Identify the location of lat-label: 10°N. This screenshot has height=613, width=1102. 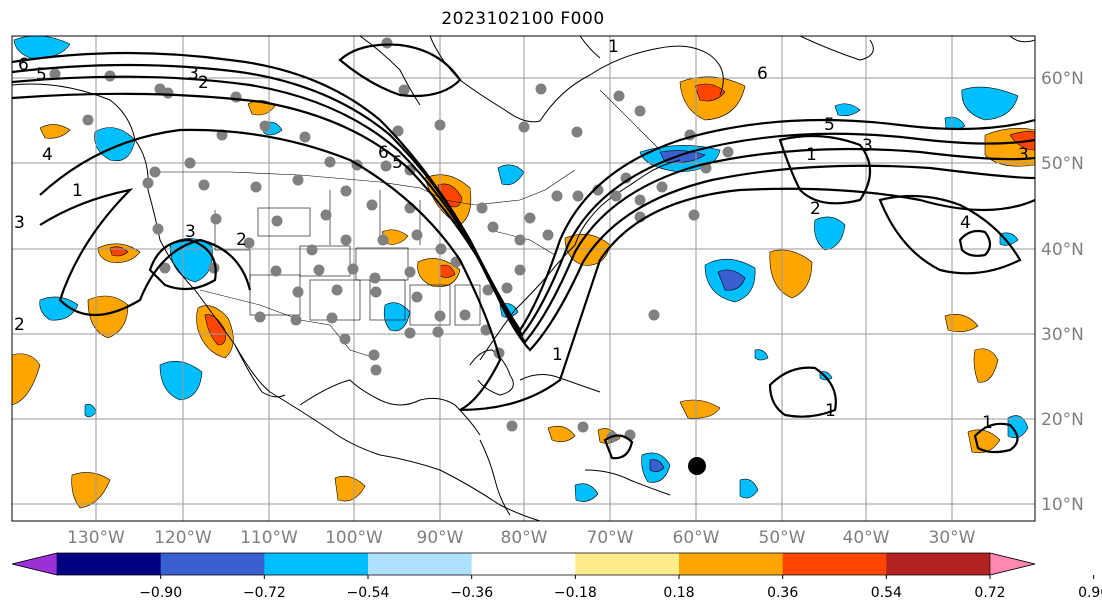
(1062, 505).